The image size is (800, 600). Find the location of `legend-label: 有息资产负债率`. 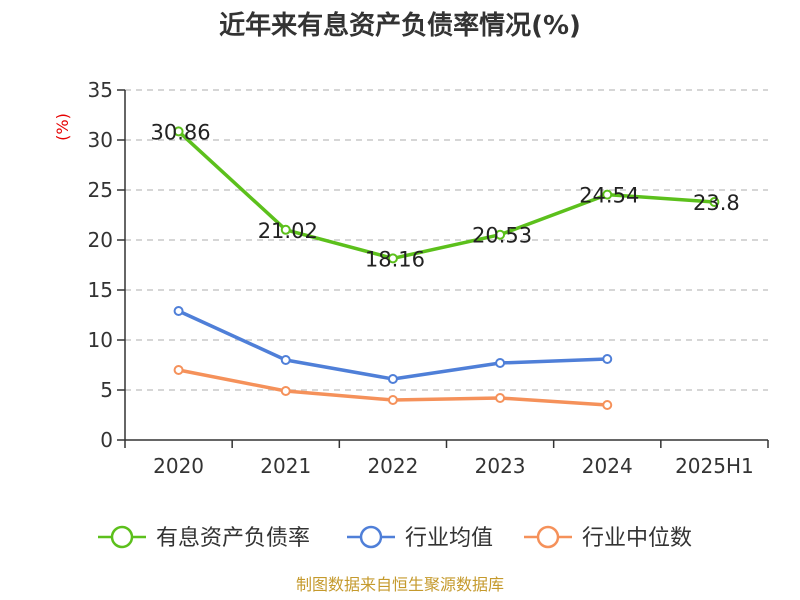

legend-label: 有息资产负债率 is located at coordinates (233, 538).